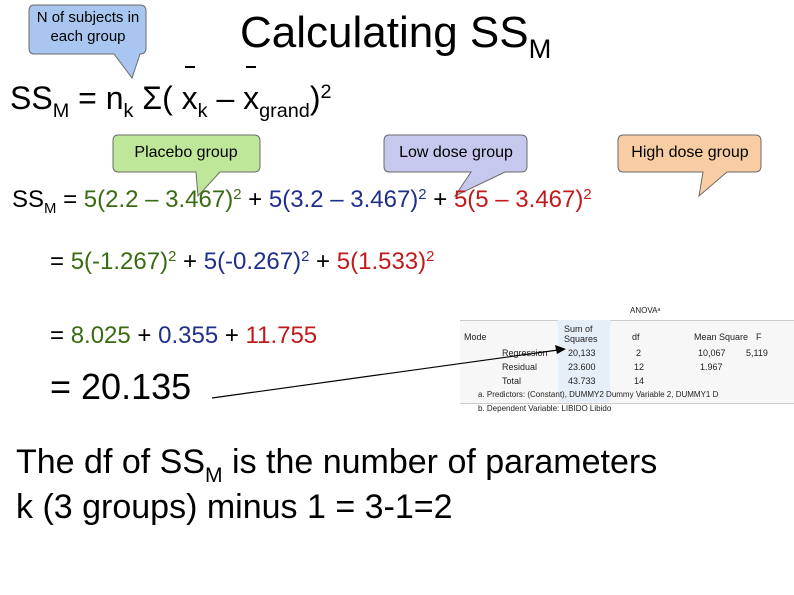 This screenshot has width=794, height=595. I want to click on line1-term-high: 5(5 – 3.467), so click(518, 199).